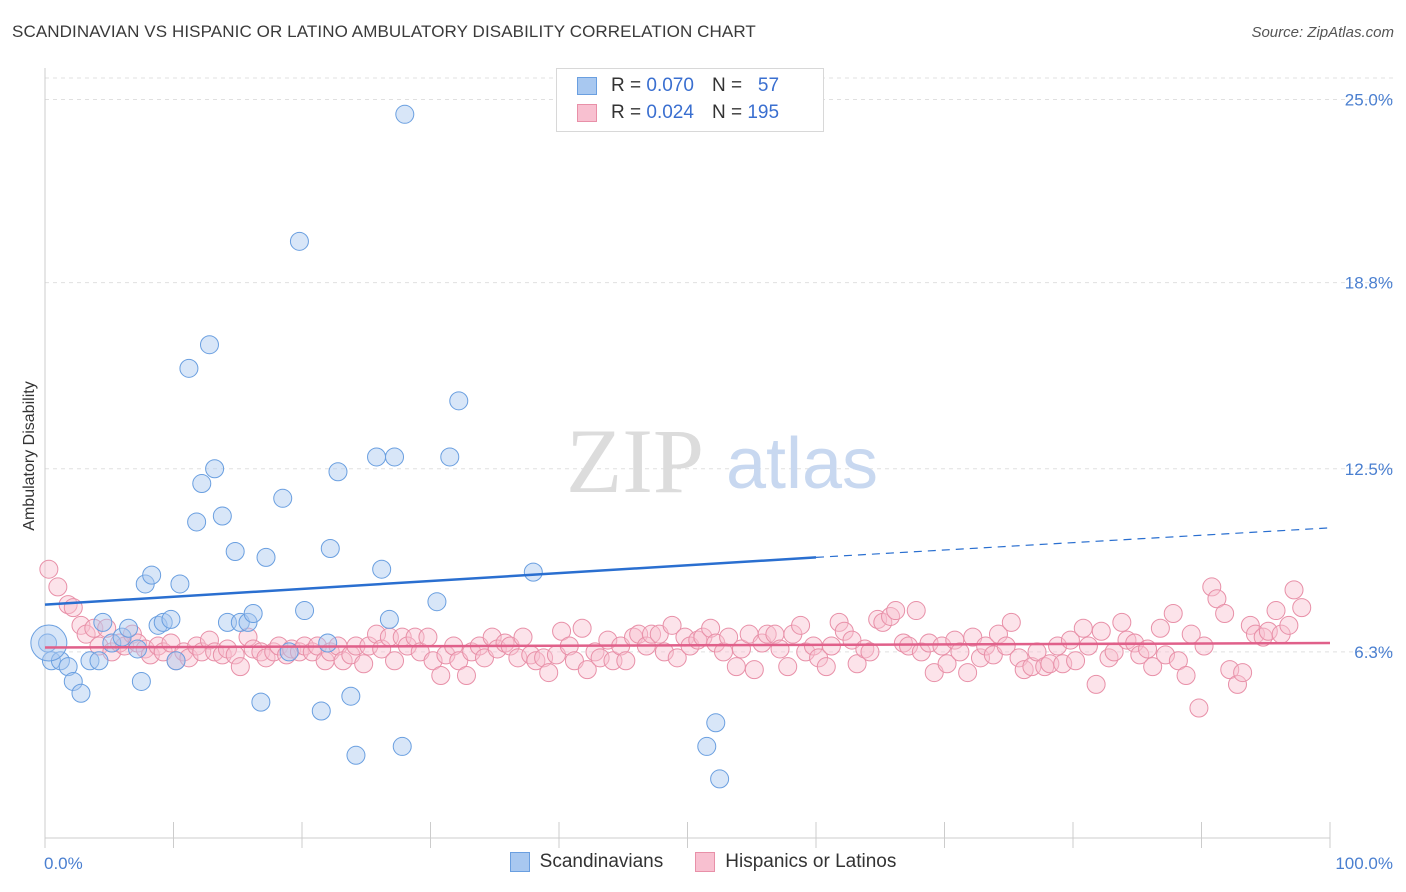 The image size is (1406, 892). I want to click on legend-item-hispanics: Hispanics or Latinos, so click(795, 862).